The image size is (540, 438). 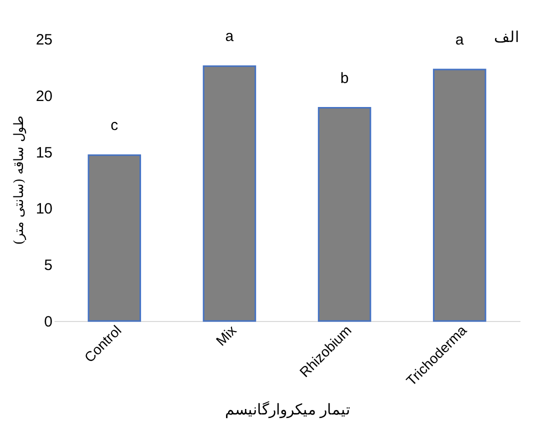 What do you see at coordinates (226, 335) in the screenshot?
I see `x-tick-label: Mix` at bounding box center [226, 335].